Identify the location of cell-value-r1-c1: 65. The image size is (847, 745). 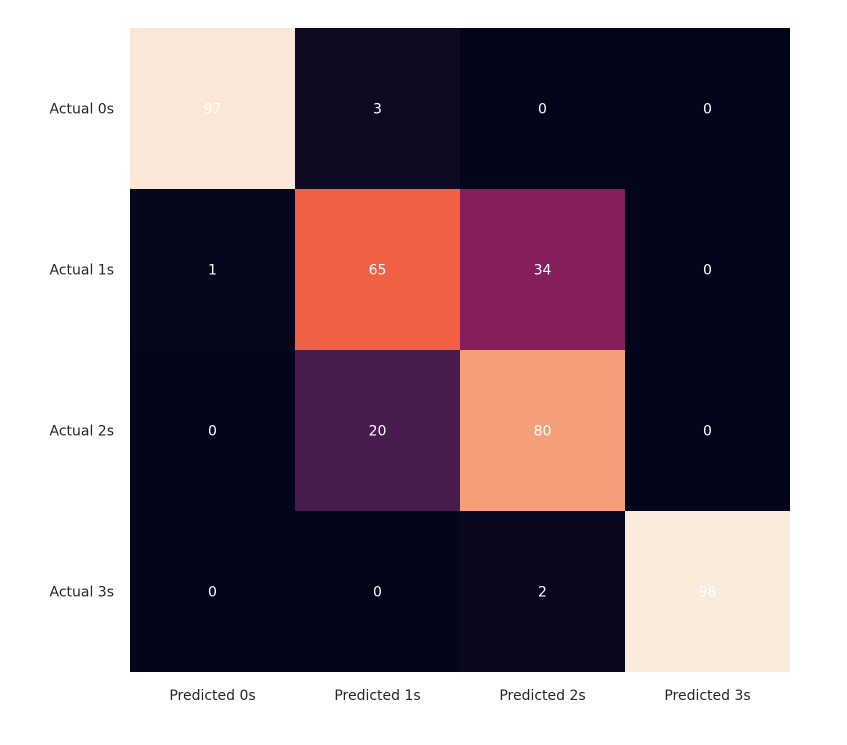
(378, 271).